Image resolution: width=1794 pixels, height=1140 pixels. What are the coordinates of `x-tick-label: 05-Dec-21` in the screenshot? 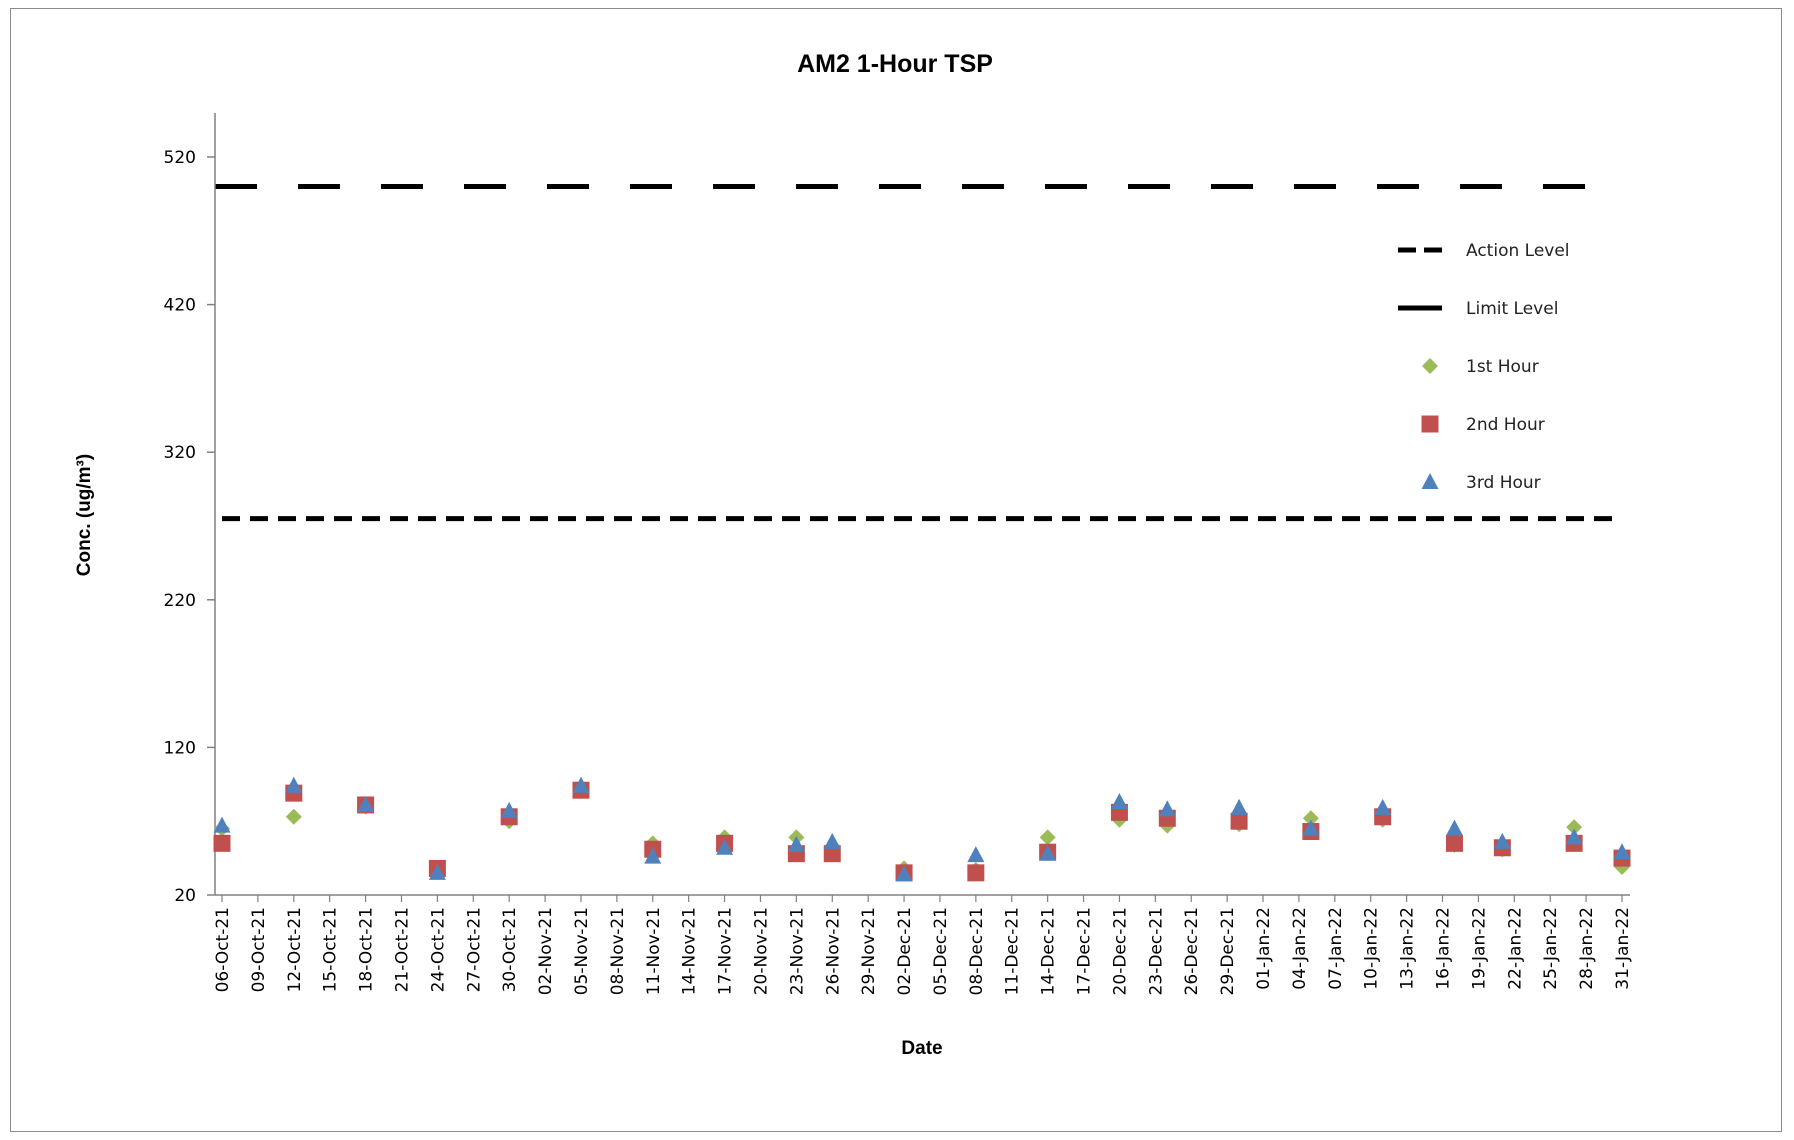 It's located at (941, 951).